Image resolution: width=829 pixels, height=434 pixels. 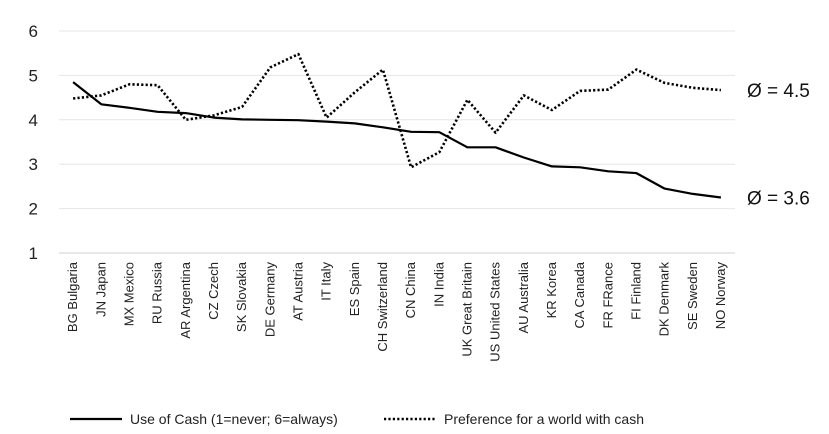 What do you see at coordinates (664, 299) in the screenshot?
I see `x-tick-label: DK Denmark` at bounding box center [664, 299].